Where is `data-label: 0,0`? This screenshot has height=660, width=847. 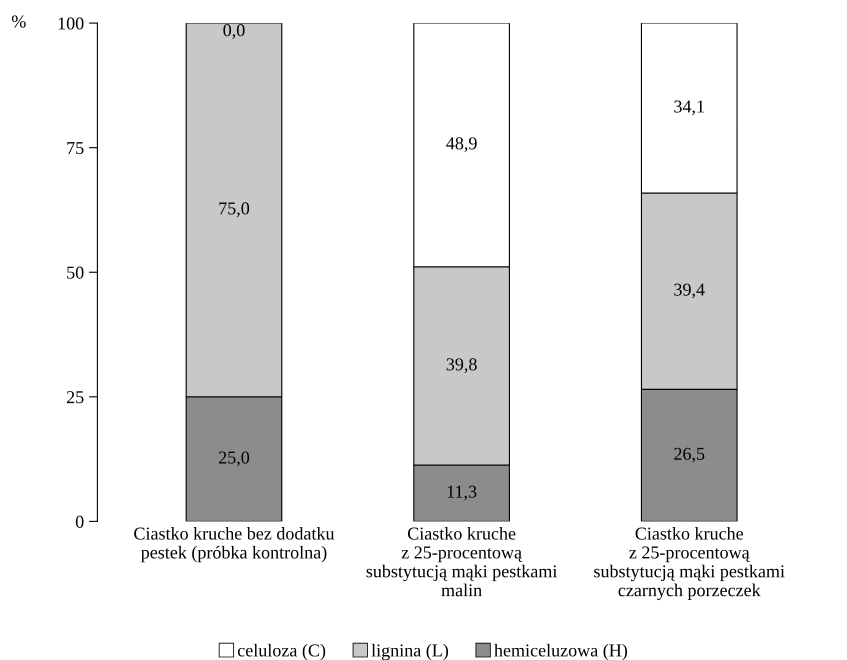 data-label: 0,0 is located at coordinates (234, 31).